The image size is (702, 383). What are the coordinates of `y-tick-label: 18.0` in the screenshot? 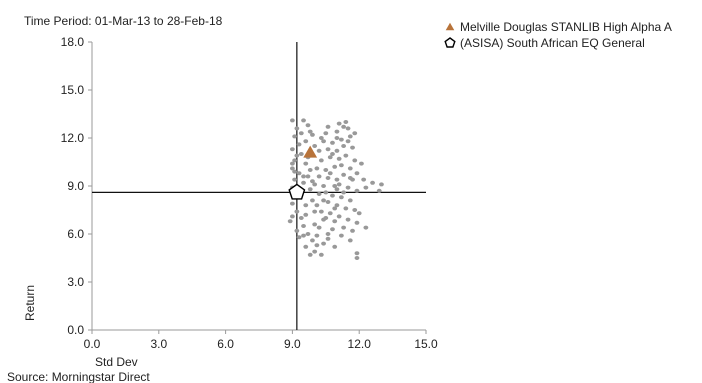 It's located at (73, 42).